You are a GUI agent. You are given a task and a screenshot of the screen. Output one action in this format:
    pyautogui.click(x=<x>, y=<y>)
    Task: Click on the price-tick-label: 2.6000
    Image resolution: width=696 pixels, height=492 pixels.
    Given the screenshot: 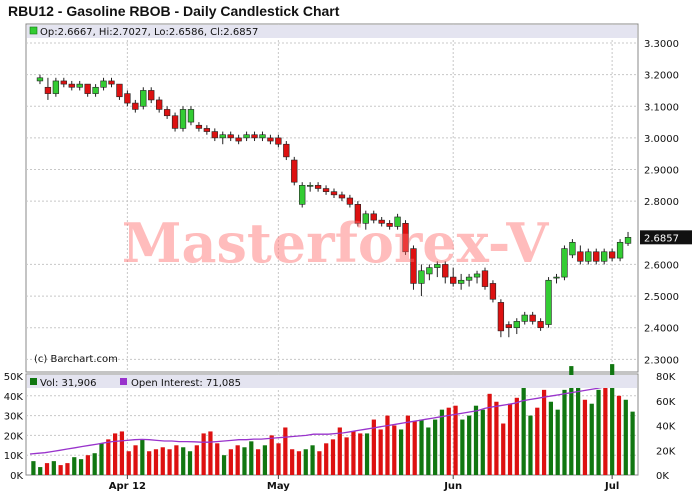 What is the action you would take?
    pyautogui.click(x=661, y=265)
    